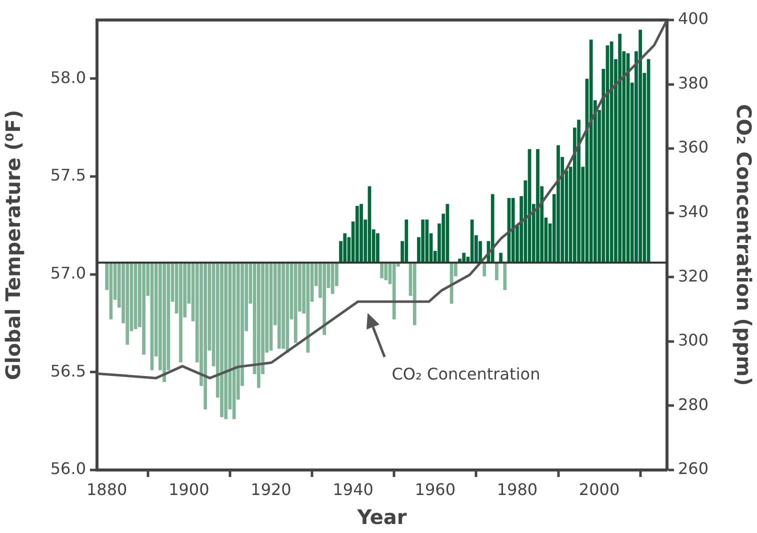 This screenshot has height=533, width=757. What do you see at coordinates (693, 276) in the screenshot?
I see `y2-tick-label: 320` at bounding box center [693, 276].